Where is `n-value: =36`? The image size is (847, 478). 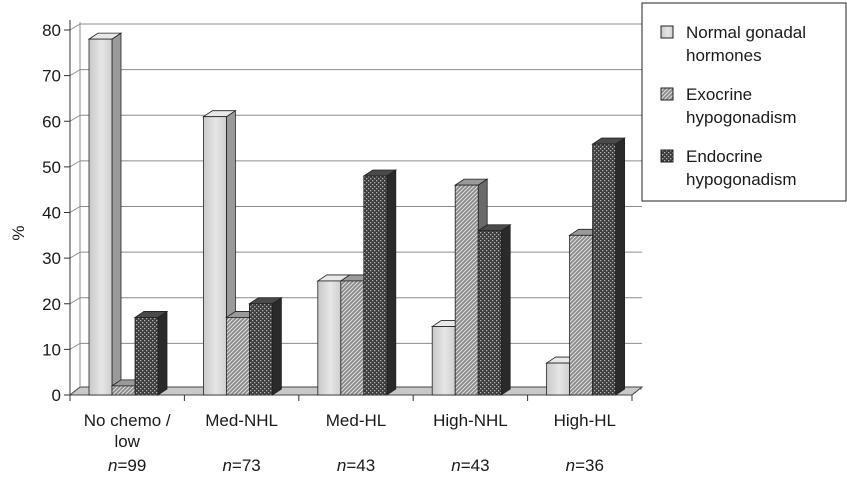
n-value: =36 is located at coordinates (589, 465).